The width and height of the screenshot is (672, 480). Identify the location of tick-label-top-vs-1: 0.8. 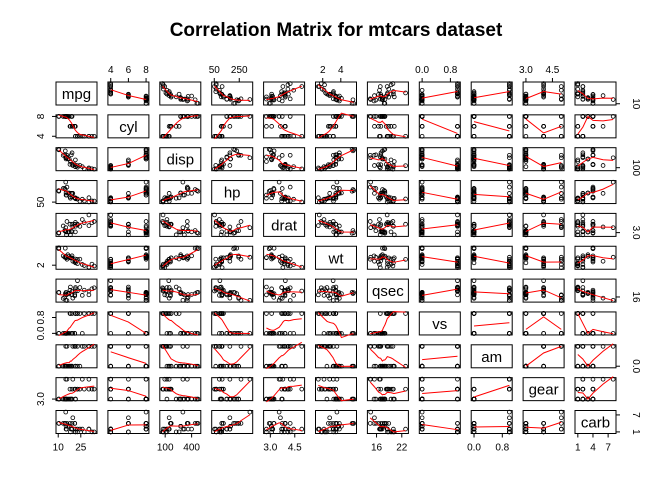
(450, 70).